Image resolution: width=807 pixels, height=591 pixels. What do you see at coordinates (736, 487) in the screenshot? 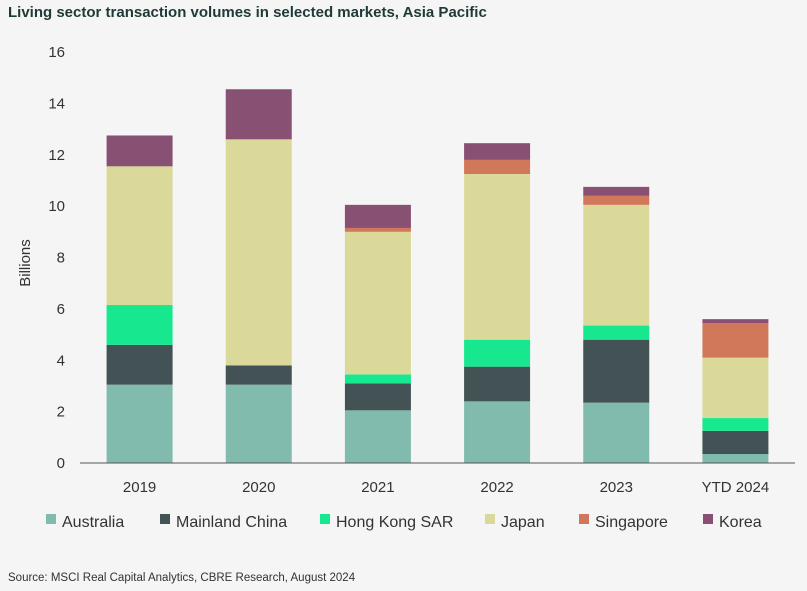
I see `x-tick-label: YTD 2024` at bounding box center [736, 487].